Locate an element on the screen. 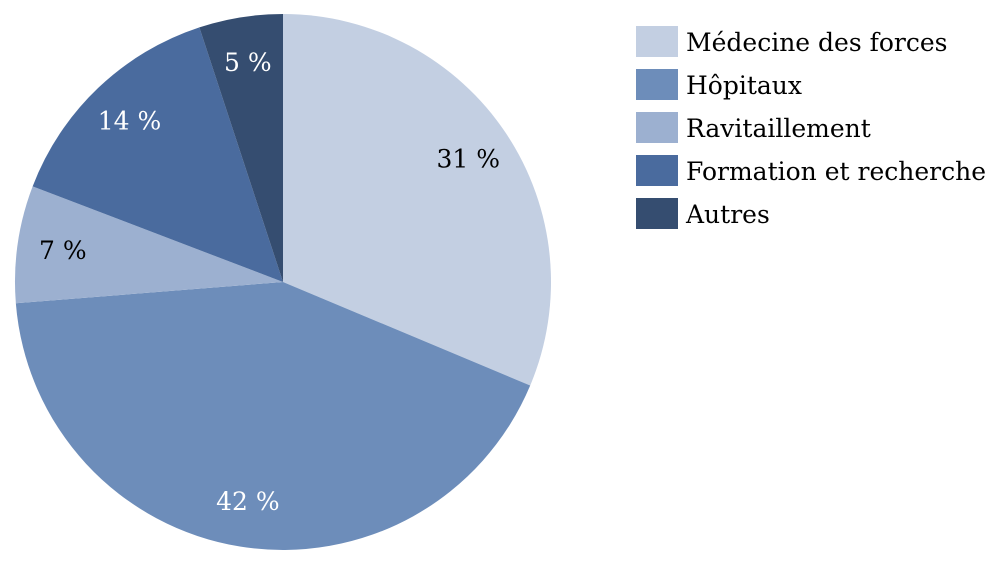  legend-item-medecine-des-forces: Médecine des forces is located at coordinates (792, 41).